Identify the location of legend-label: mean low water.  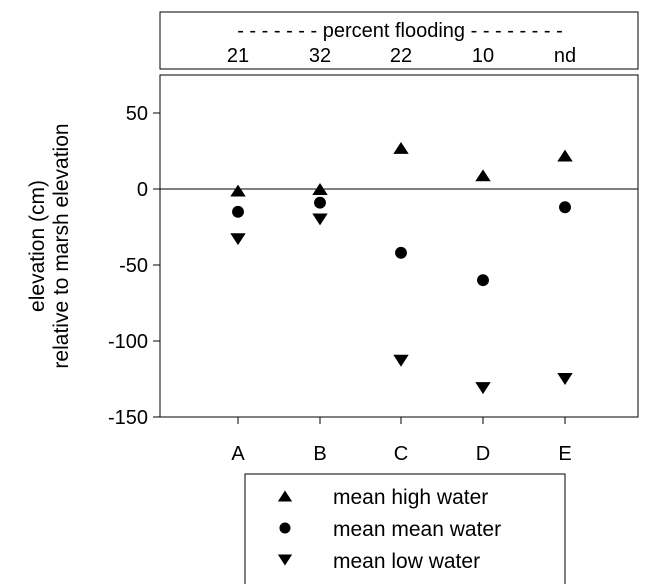
(406, 561).